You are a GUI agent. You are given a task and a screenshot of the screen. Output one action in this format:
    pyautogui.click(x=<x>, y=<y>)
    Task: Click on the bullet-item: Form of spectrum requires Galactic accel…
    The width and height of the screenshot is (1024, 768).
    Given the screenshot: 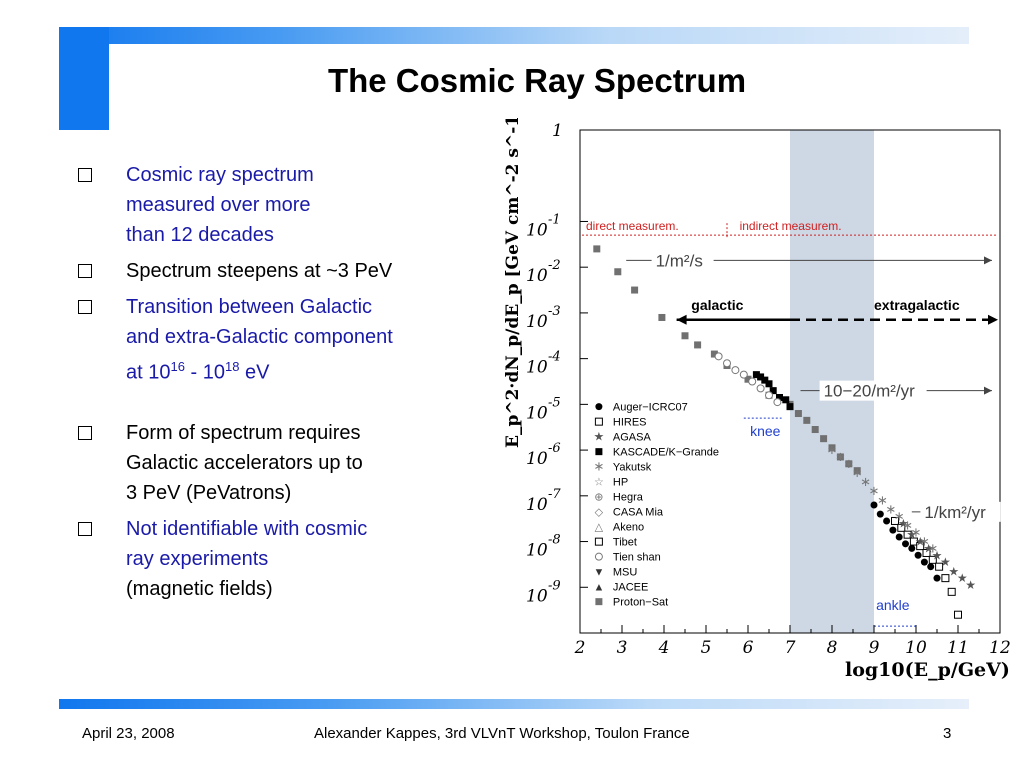 What is the action you would take?
    pyautogui.click(x=278, y=463)
    